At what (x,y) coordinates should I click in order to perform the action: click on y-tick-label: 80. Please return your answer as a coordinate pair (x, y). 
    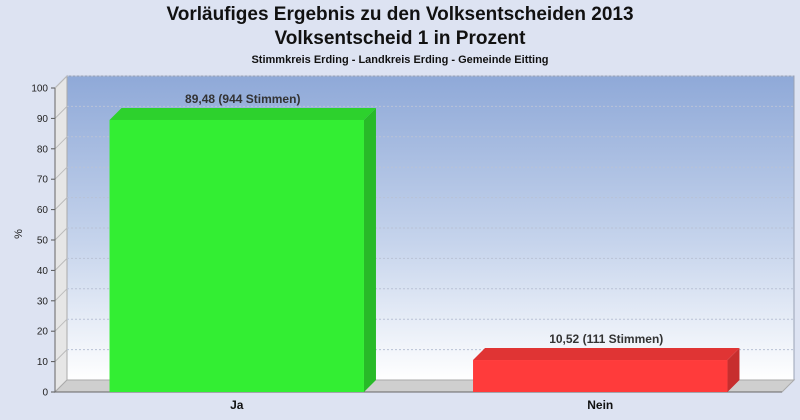
    Looking at the image, I should click on (43, 149).